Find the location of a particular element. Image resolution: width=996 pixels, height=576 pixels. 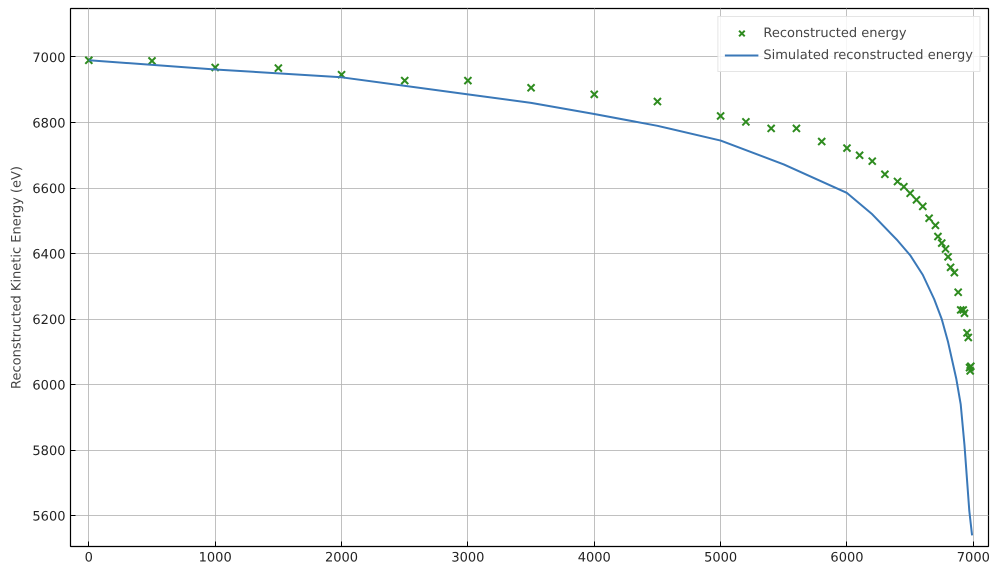

y-tick-label: 7000 is located at coordinates (49, 58).